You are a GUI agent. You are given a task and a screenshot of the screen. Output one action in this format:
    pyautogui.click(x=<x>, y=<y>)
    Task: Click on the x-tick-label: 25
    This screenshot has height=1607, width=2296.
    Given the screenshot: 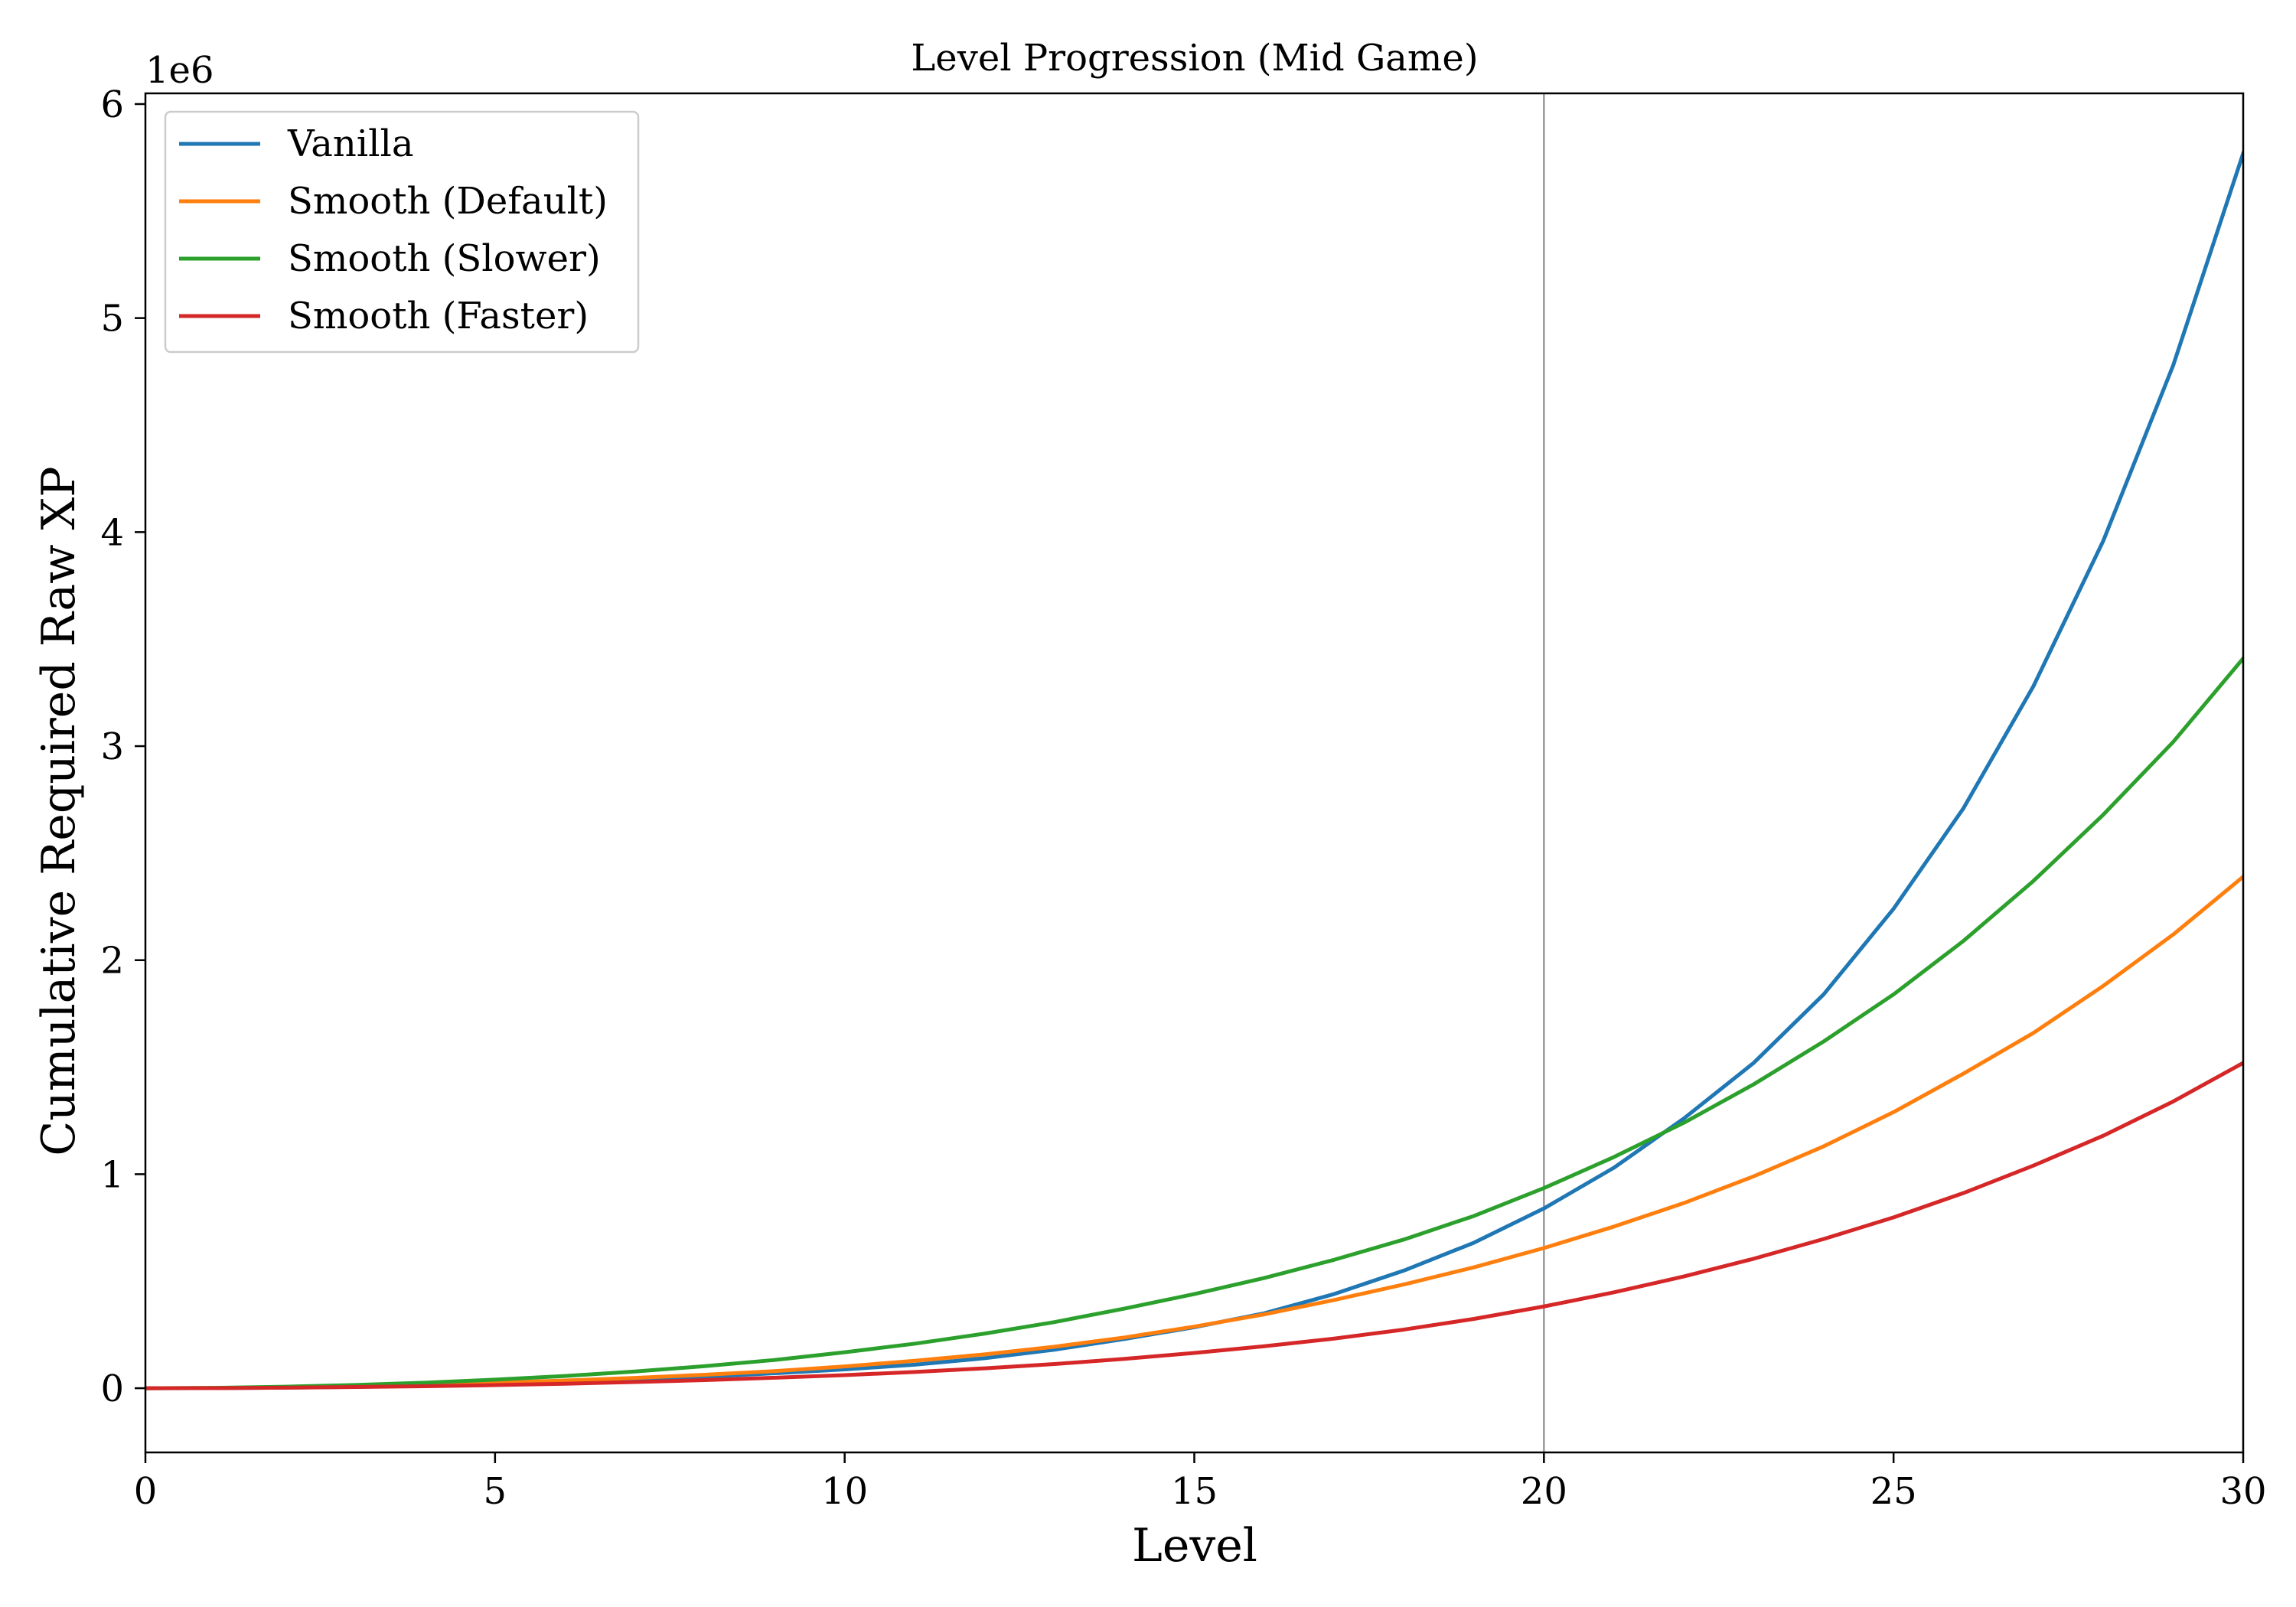 What is the action you would take?
    pyautogui.click(x=1893, y=1491)
    